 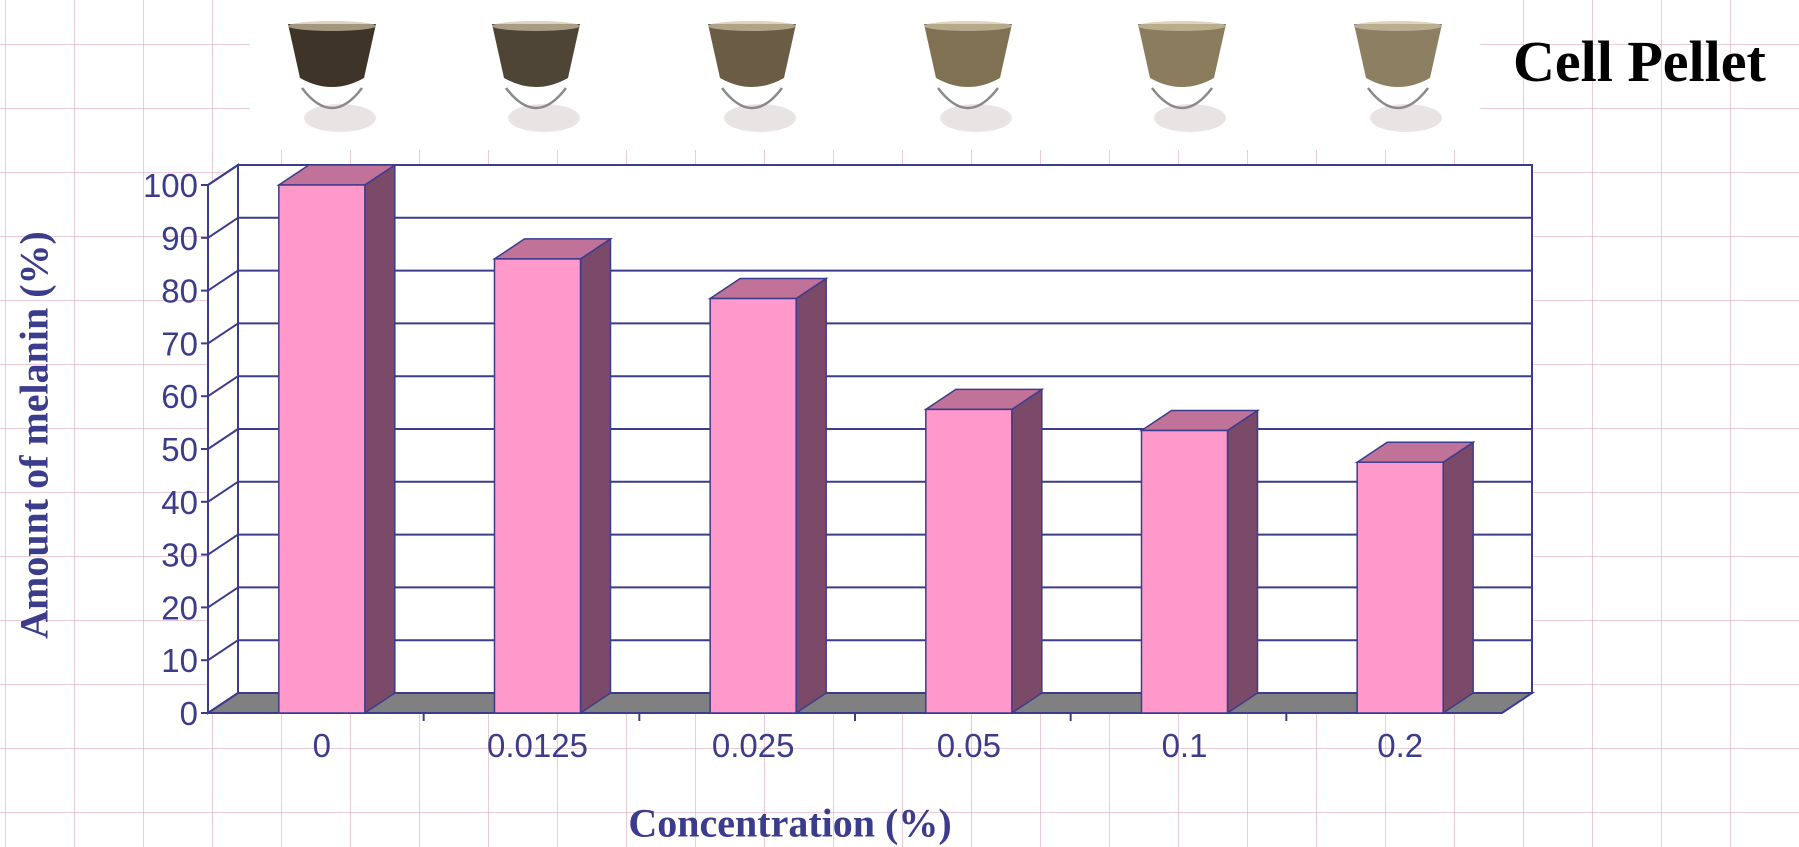 I want to click on y-tick-label: 100, so click(x=170, y=185).